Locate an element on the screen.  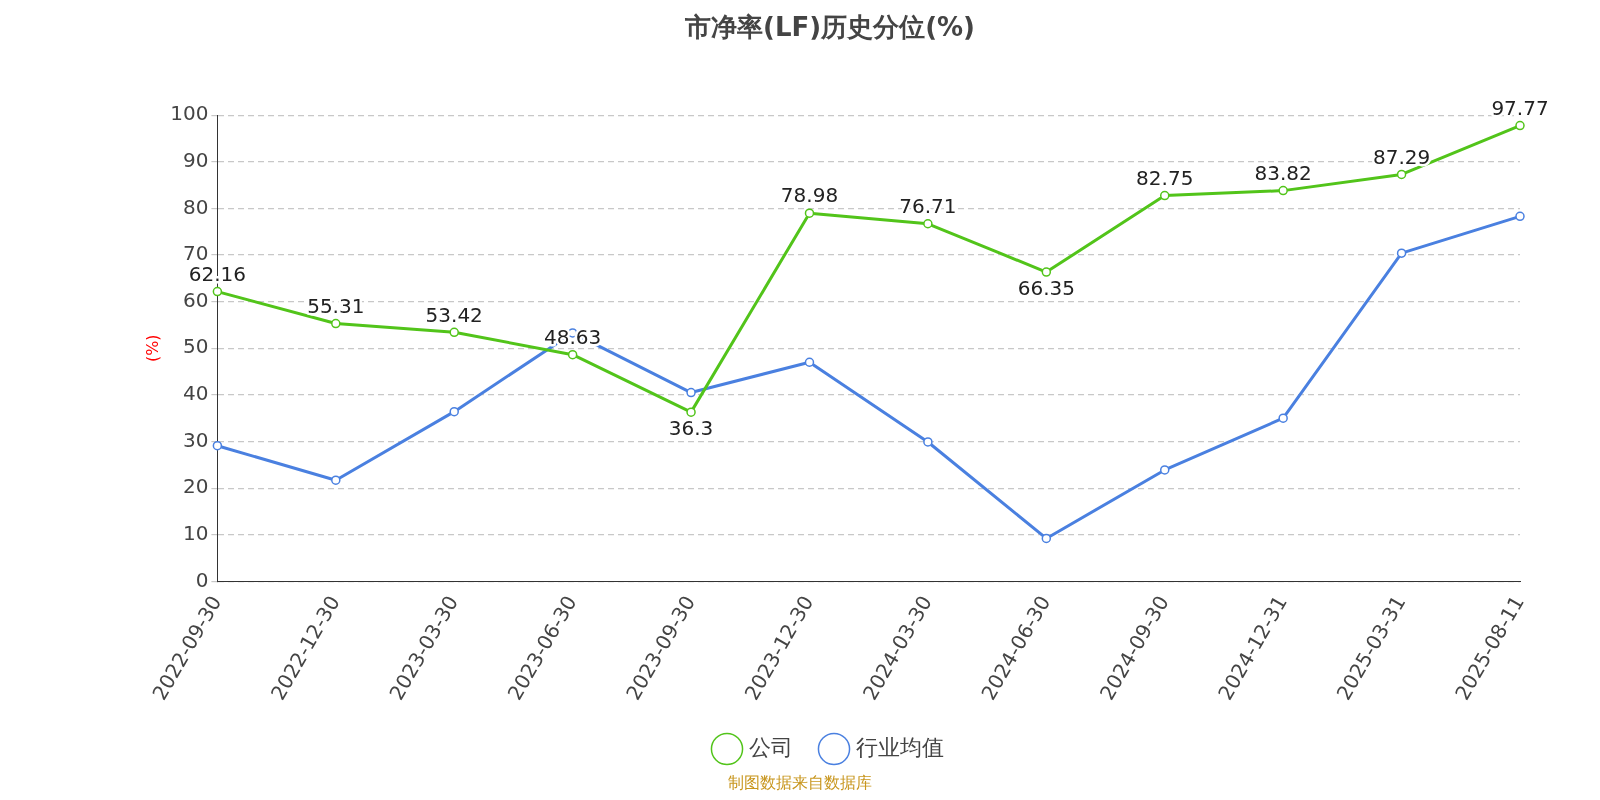
data-label: 97.77 is located at coordinates (1520, 107).